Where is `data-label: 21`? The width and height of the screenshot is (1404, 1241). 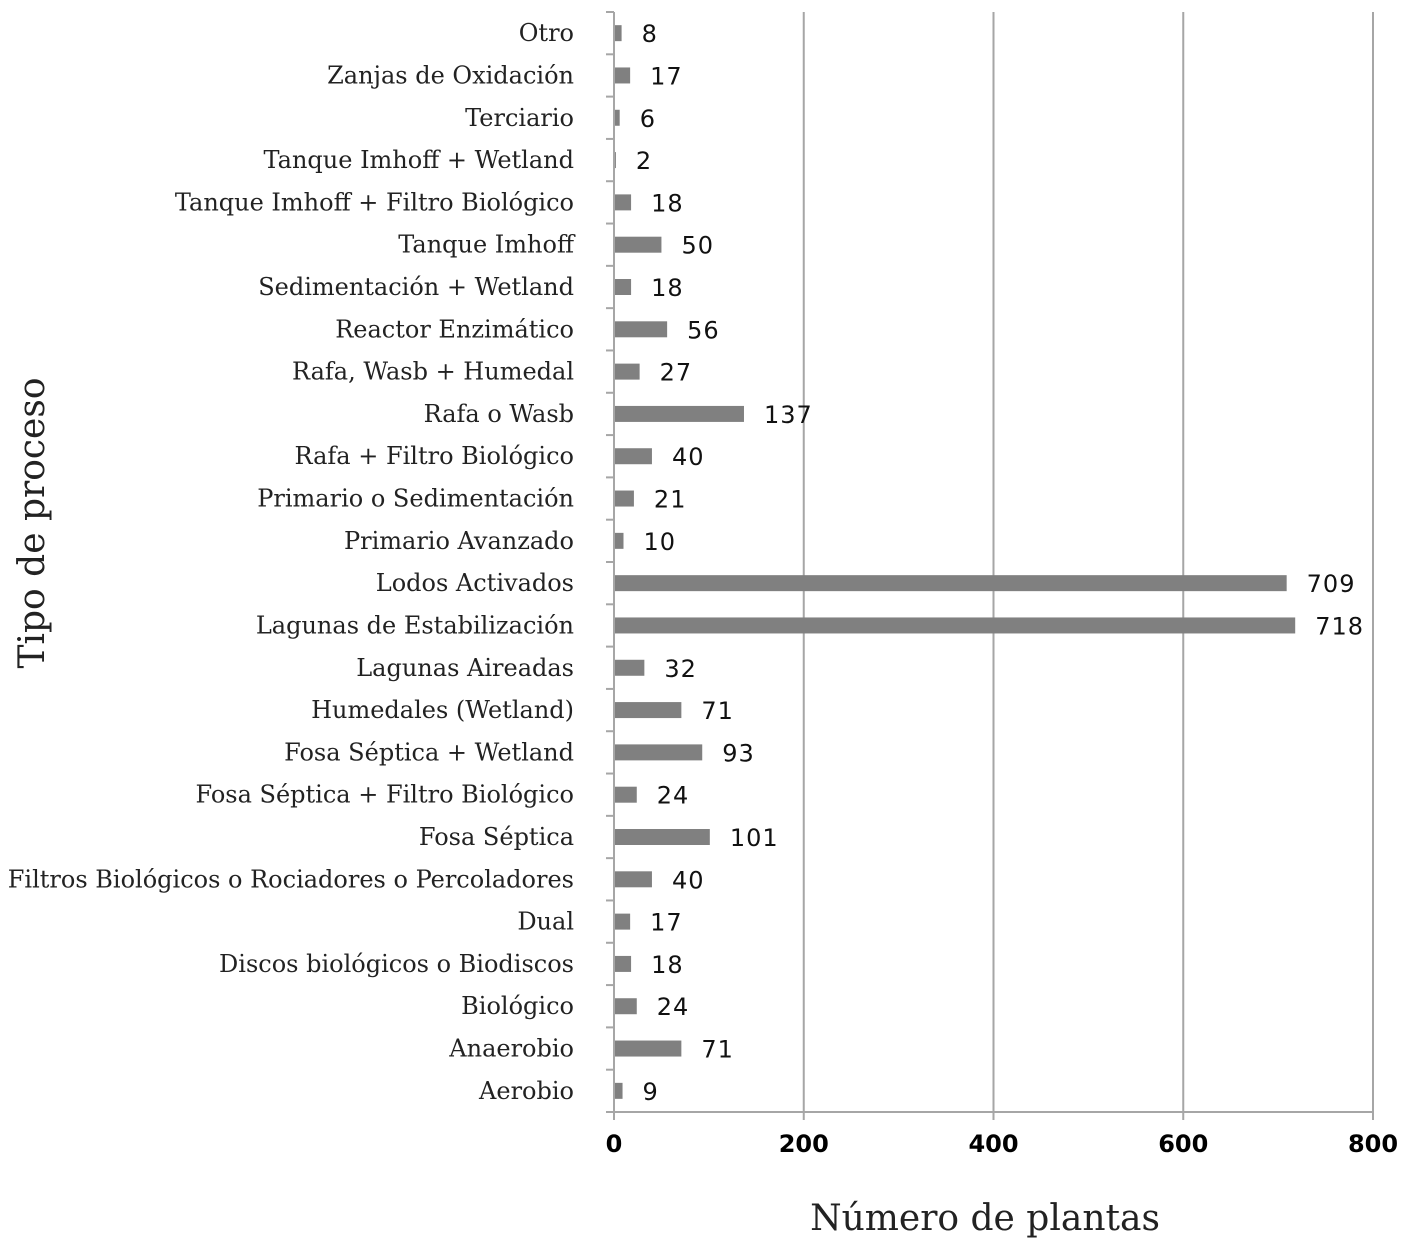 data-label: 21 is located at coordinates (670, 500).